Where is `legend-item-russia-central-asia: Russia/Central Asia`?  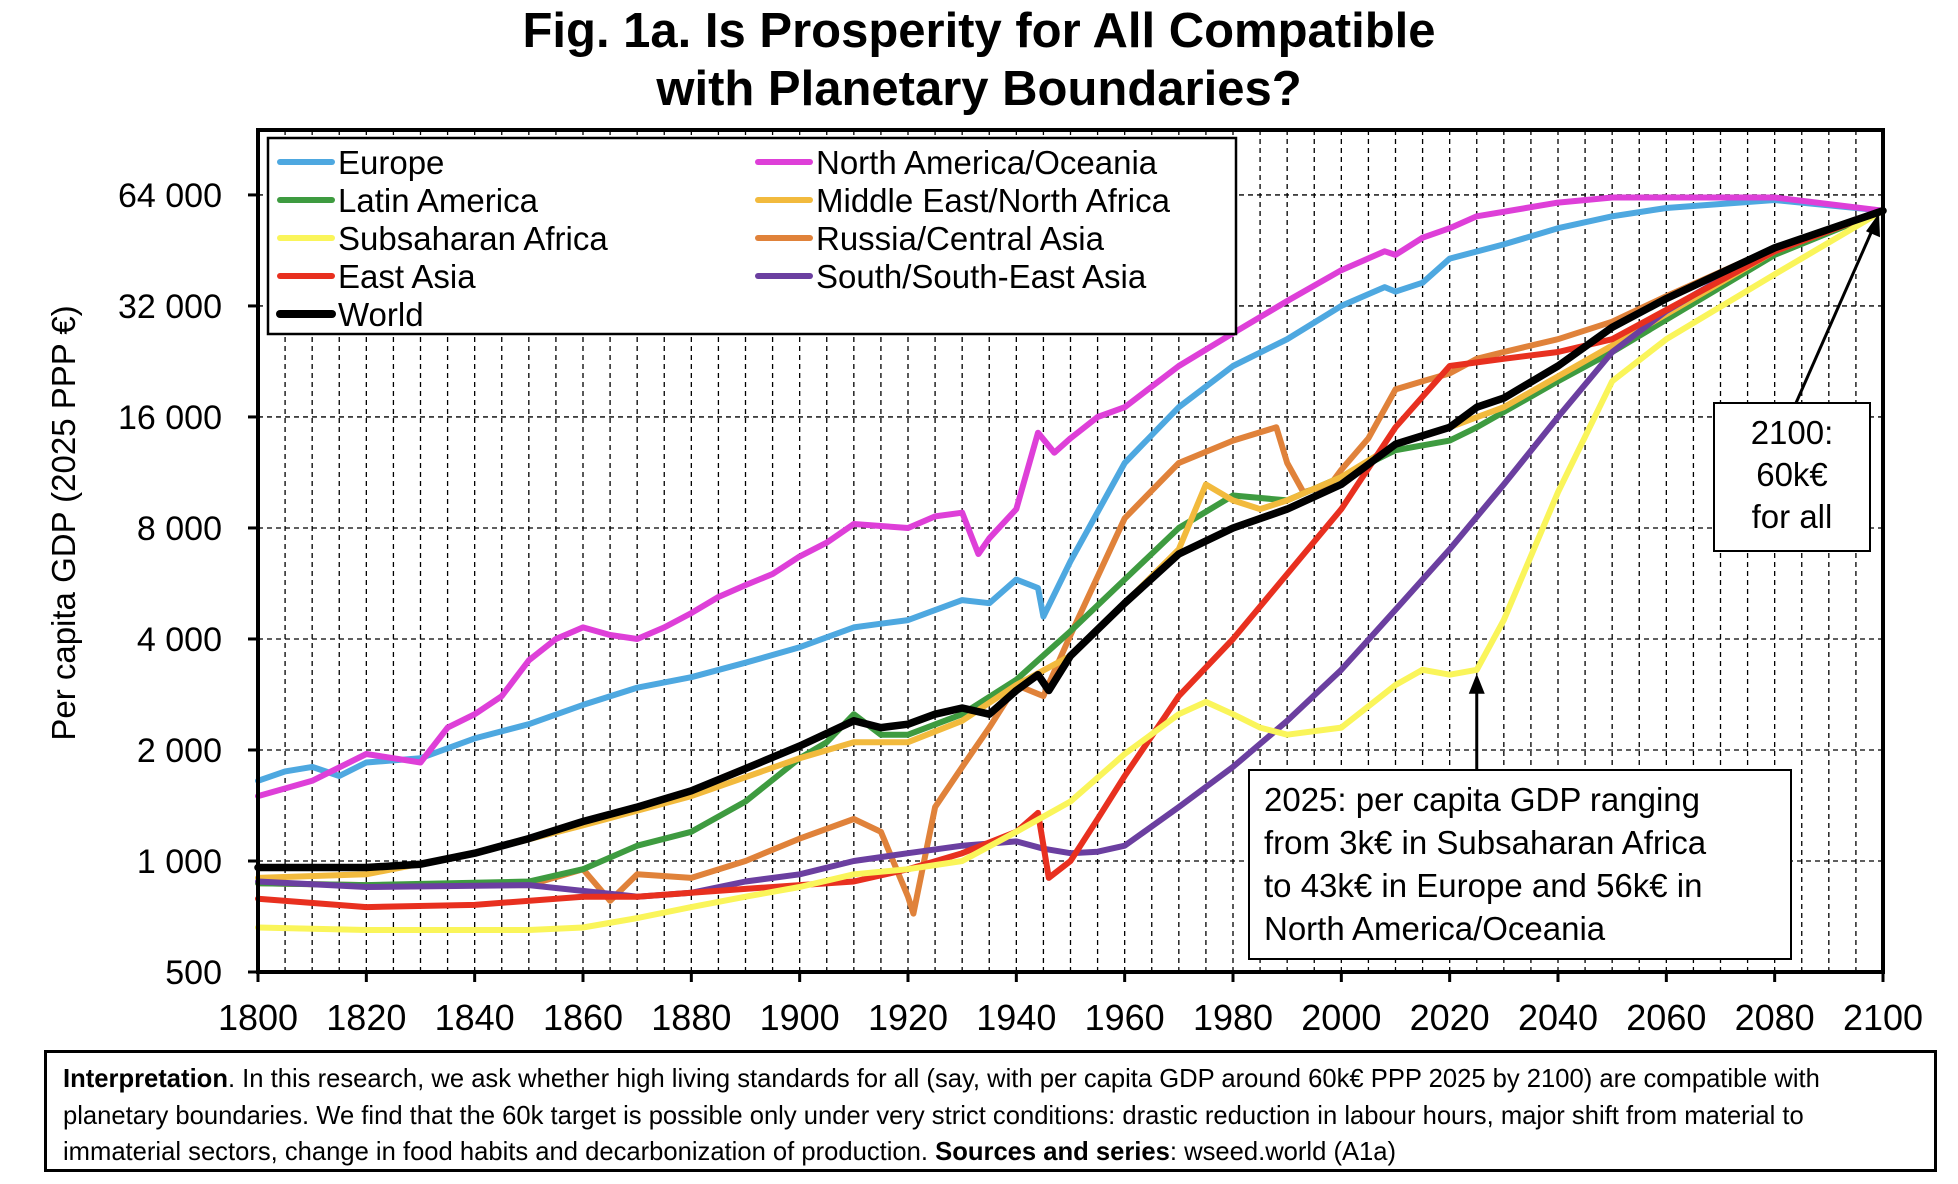
legend-item-russia-central-asia: Russia/Central Asia is located at coordinates (930, 238).